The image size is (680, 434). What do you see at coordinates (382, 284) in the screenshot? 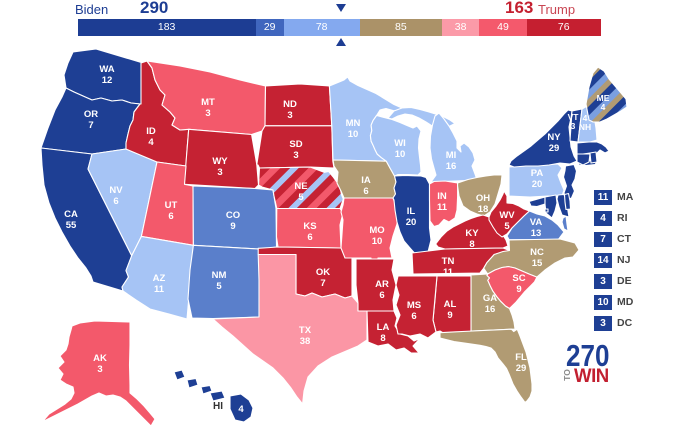
I see `svg-text: AR` at bounding box center [382, 284].